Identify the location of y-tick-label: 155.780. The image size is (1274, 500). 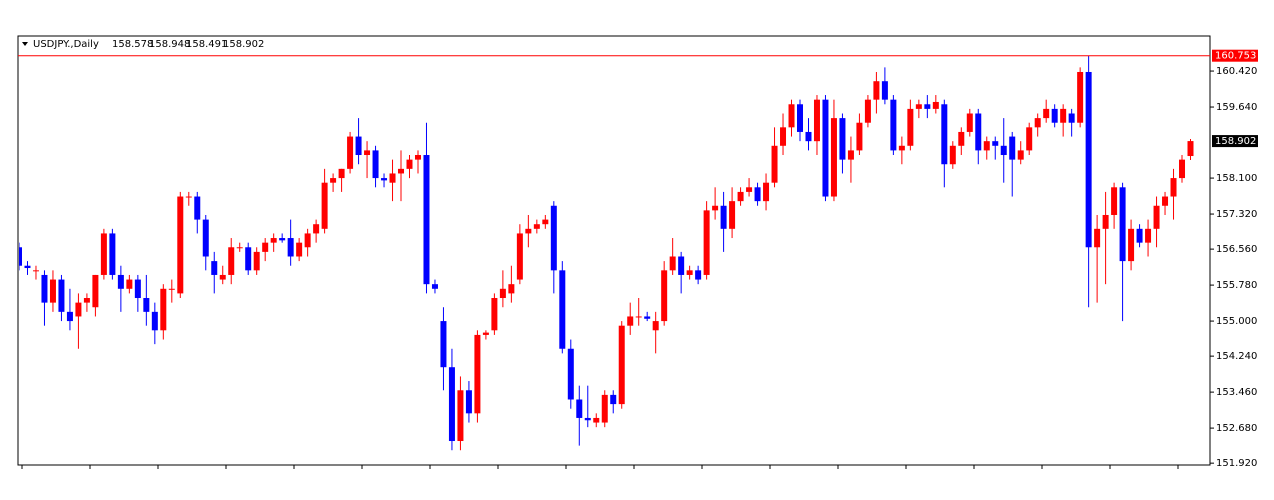
(1236, 285).